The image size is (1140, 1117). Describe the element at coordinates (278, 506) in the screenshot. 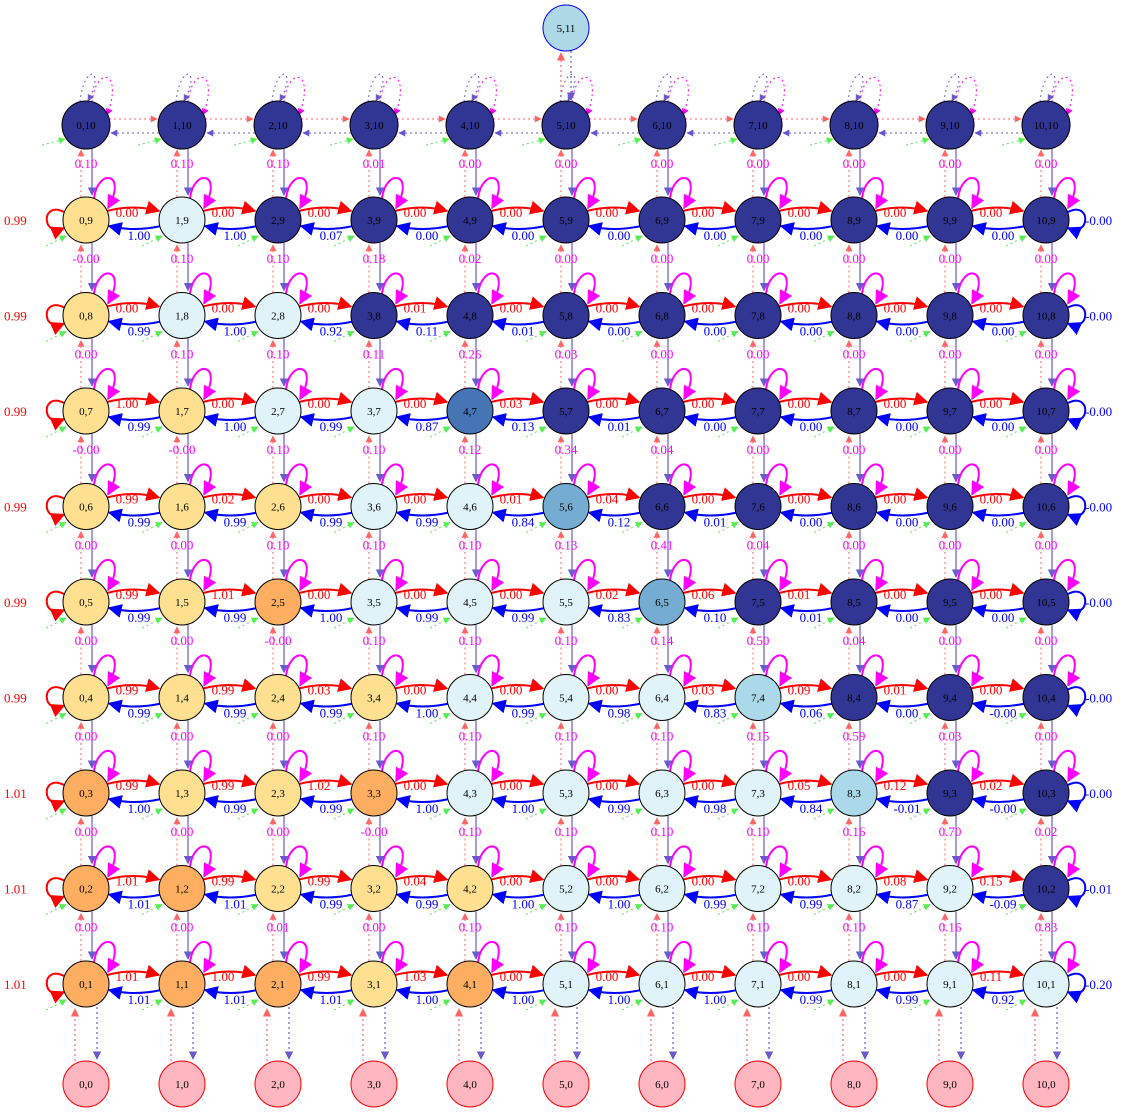

I see `node-2-6: 2,6` at that location.